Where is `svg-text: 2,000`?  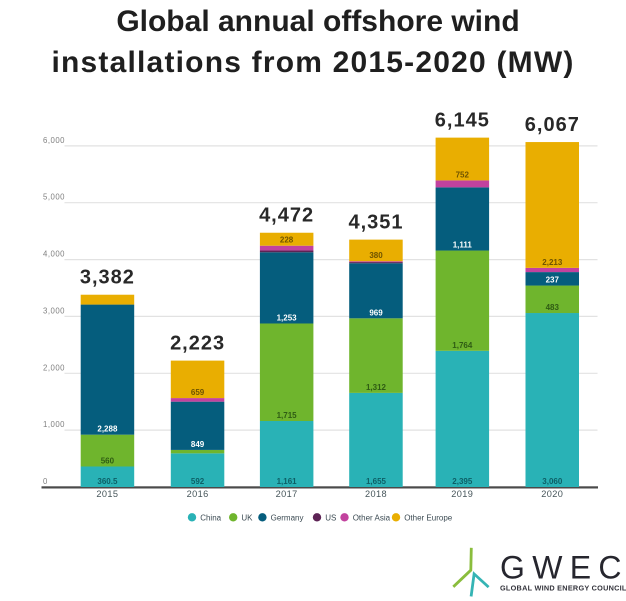
svg-text: 2,000 is located at coordinates (54, 367).